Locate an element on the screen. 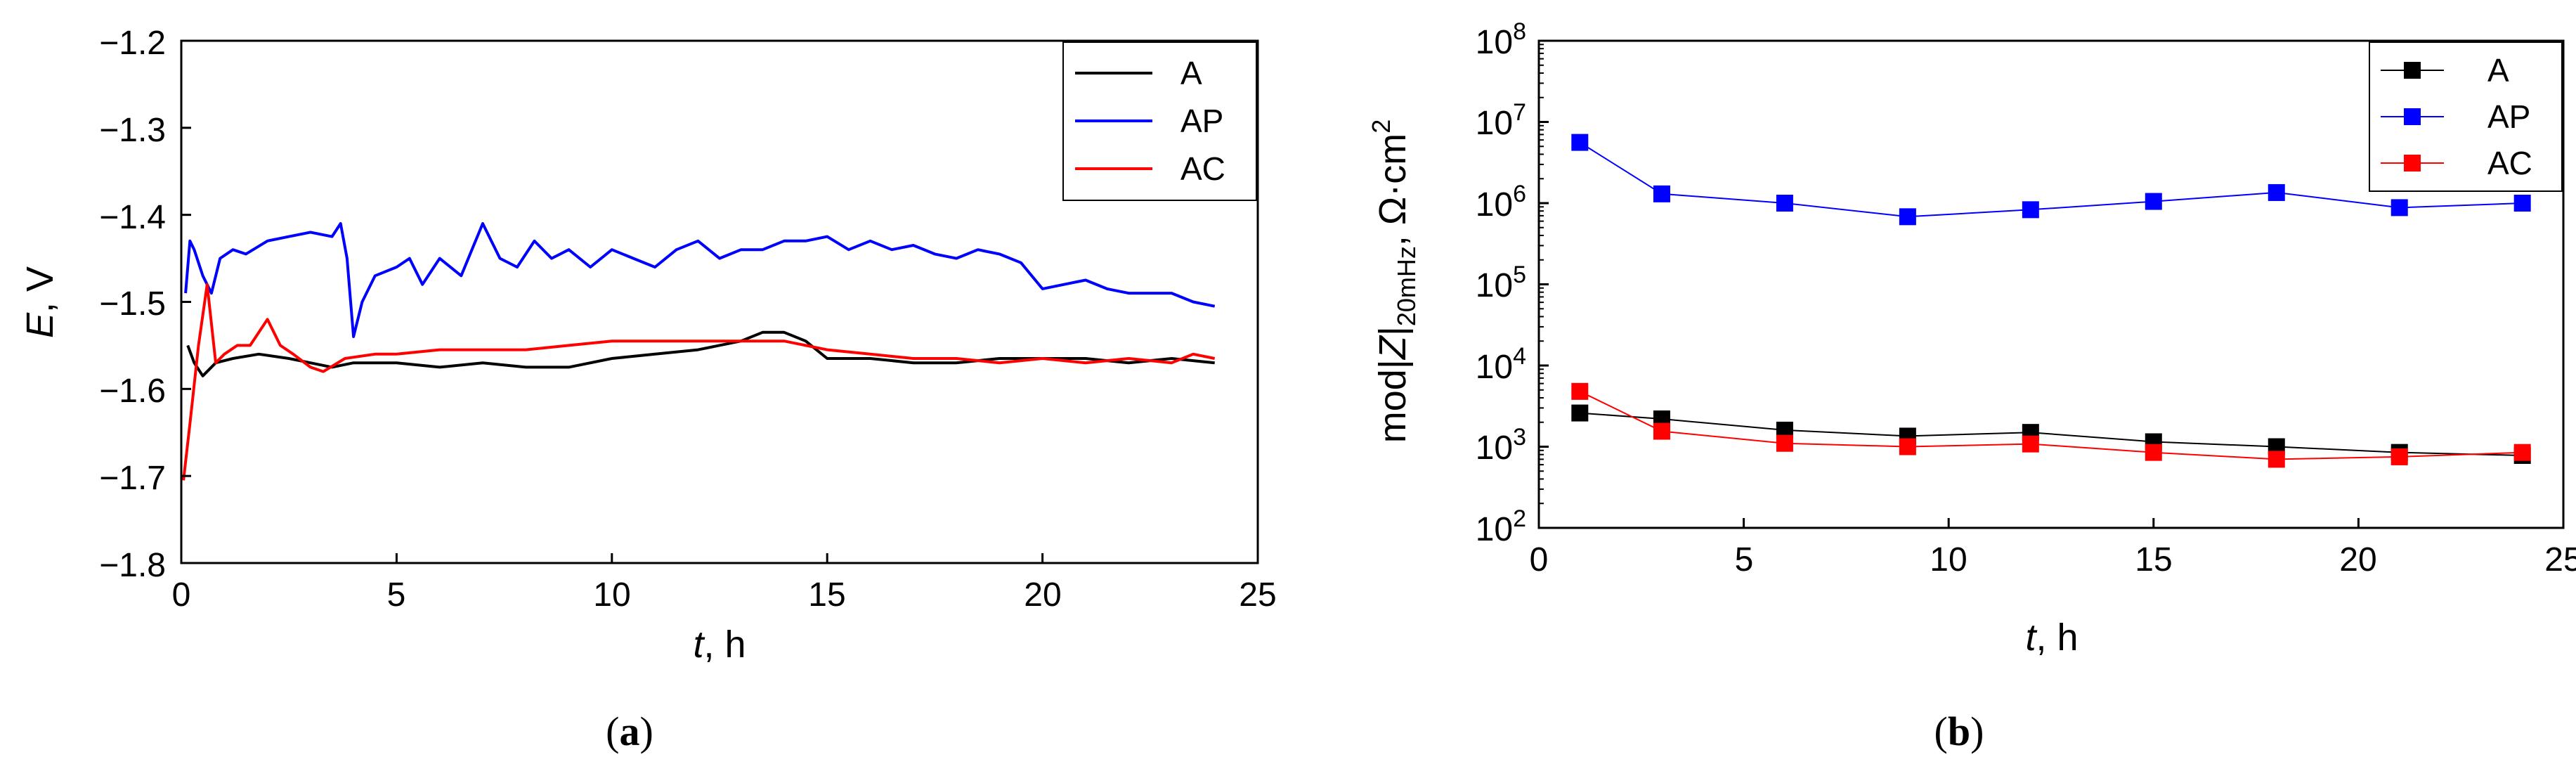  panel-a-legend-label-a: A is located at coordinates (1191, 73).